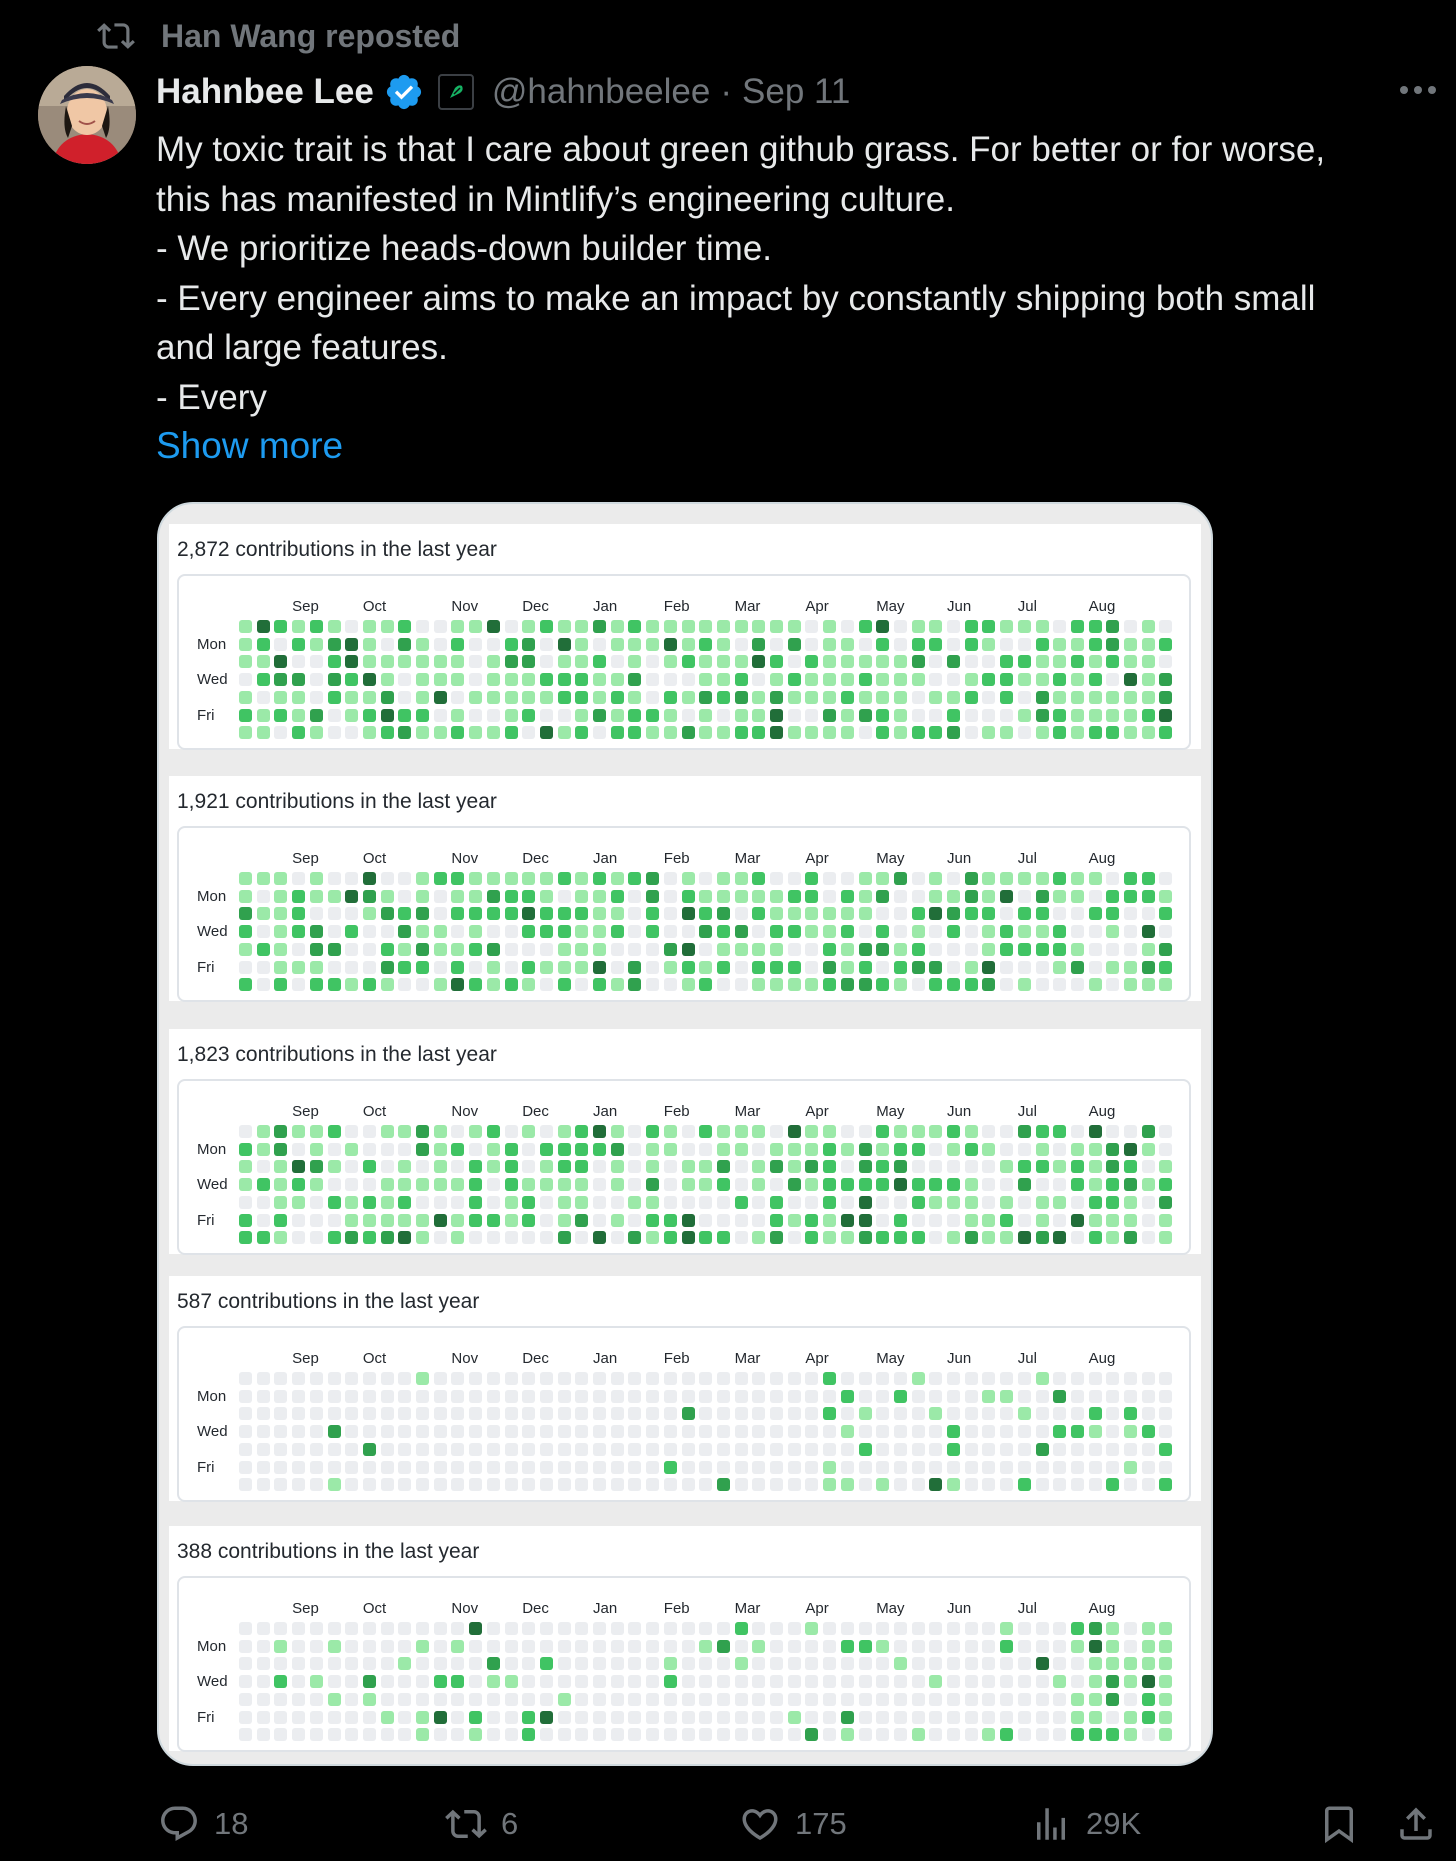 Image resolution: width=1456 pixels, height=1861 pixels. What do you see at coordinates (793, 1824) in the screenshot?
I see `like-button: 175` at bounding box center [793, 1824].